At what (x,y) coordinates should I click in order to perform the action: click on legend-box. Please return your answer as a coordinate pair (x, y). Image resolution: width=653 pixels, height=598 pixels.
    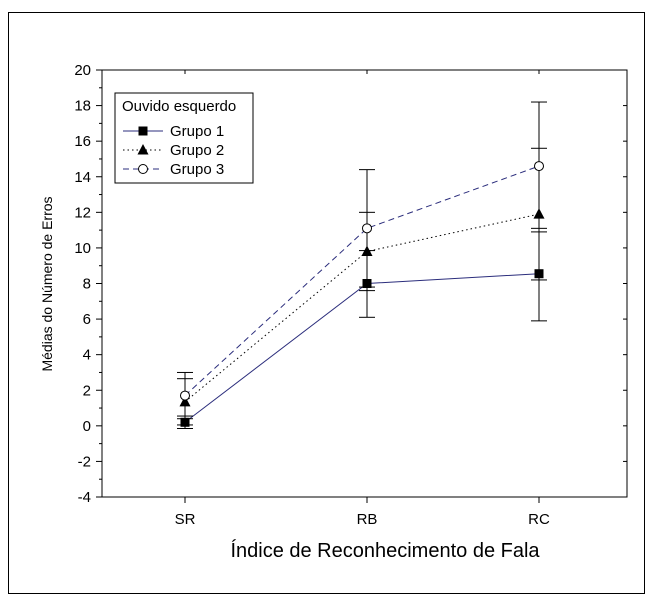
    Looking at the image, I should click on (184, 138).